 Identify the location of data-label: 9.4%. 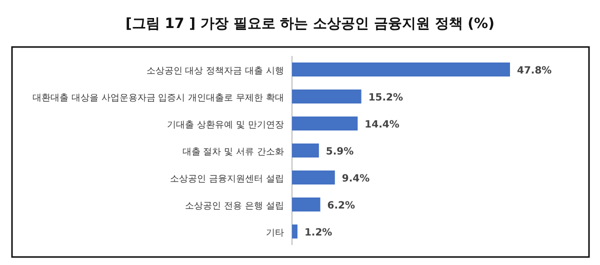
(356, 179).